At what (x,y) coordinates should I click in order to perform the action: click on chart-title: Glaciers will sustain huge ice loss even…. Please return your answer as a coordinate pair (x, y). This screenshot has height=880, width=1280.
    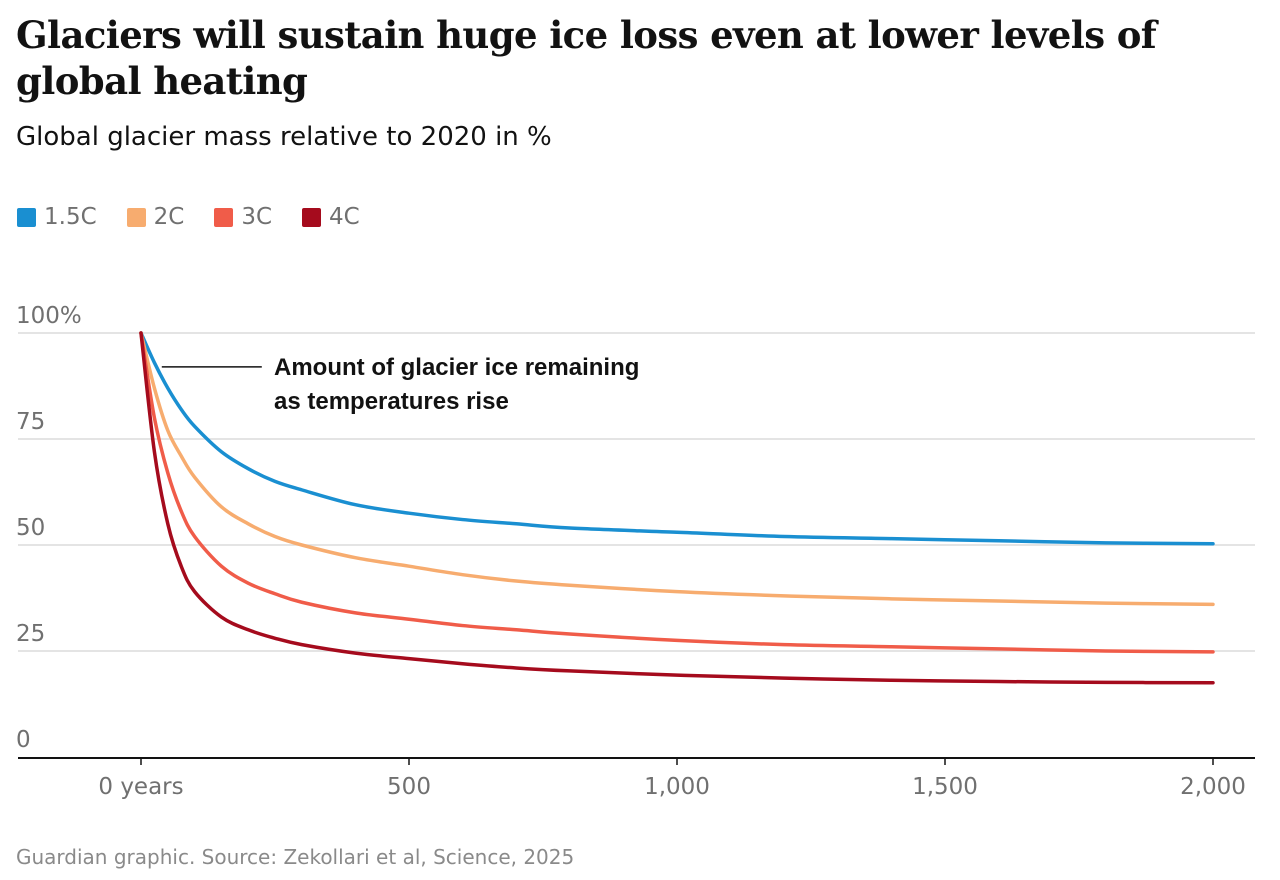
    Looking at the image, I should click on (586, 58).